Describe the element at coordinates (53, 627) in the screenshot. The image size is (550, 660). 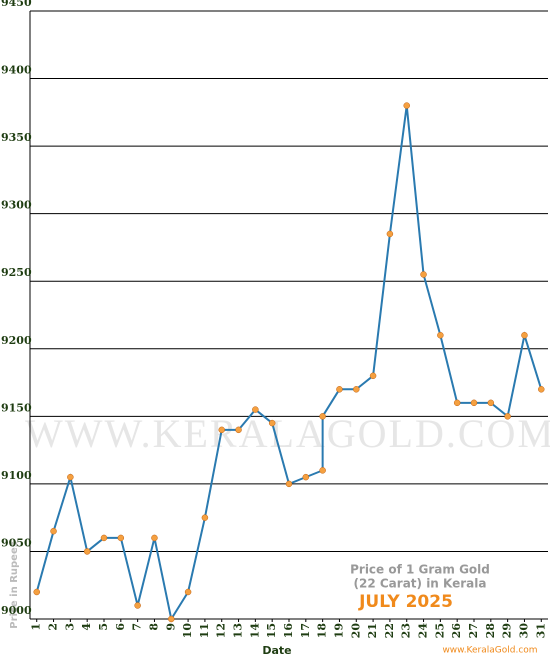
I see `x-tick-label: 2` at that location.